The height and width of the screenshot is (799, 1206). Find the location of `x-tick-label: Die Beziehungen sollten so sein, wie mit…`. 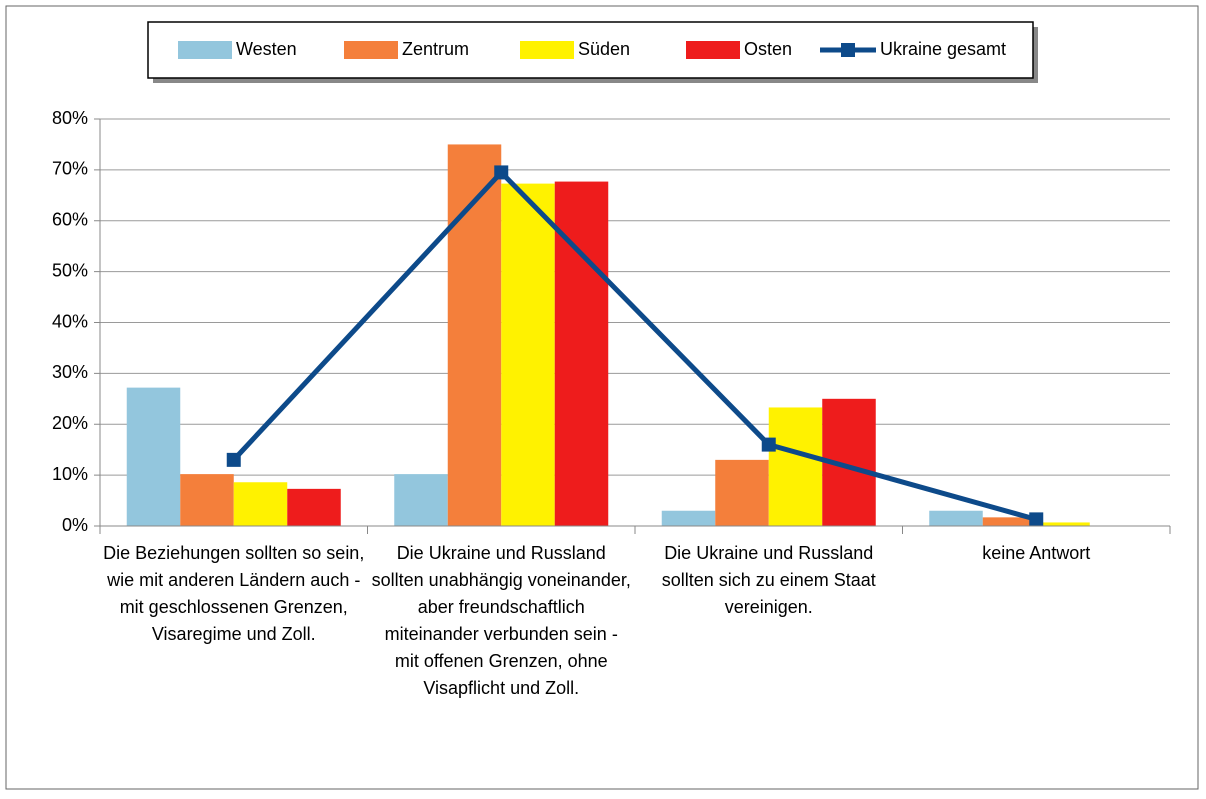

x-tick-label: Die Beziehungen sollten so sein, wie mit… is located at coordinates (234, 593).